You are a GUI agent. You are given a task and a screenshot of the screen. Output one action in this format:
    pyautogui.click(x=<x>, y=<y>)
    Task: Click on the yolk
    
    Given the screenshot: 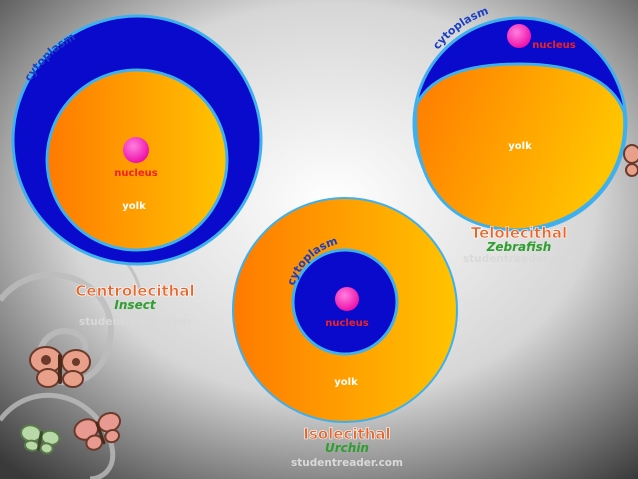 What is the action you would take?
    pyautogui.click(x=520, y=147)
    